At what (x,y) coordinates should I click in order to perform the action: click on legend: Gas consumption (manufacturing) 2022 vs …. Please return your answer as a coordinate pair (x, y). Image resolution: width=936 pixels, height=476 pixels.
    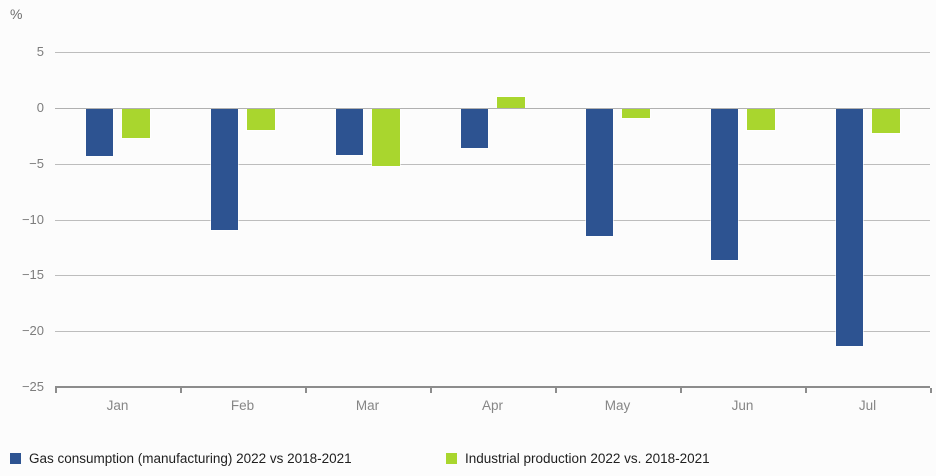
    Looking at the image, I should click on (468, 460).